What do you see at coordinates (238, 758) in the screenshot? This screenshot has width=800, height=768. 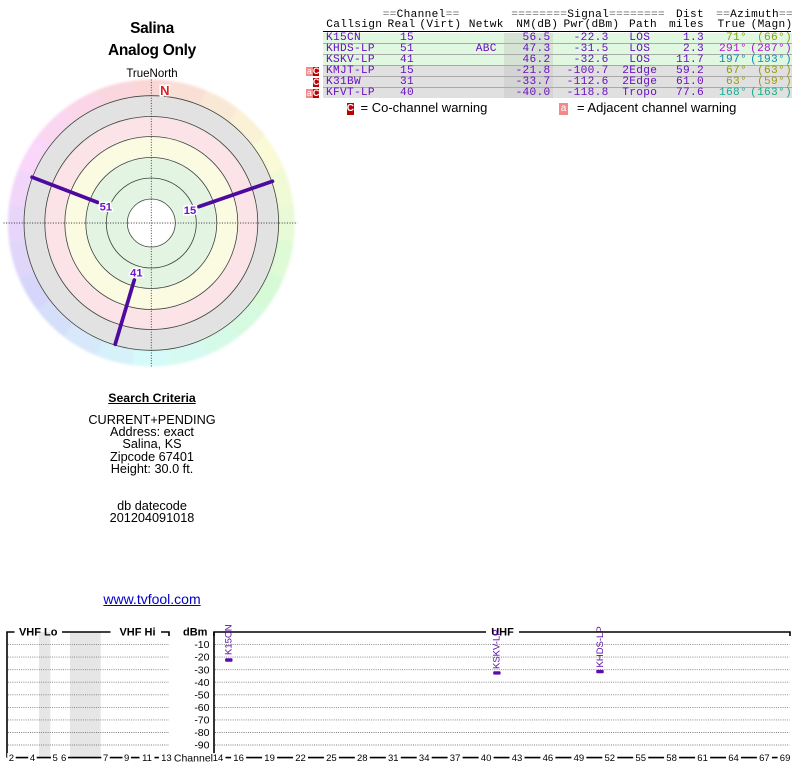 I see `svg-text: 16` at bounding box center [238, 758].